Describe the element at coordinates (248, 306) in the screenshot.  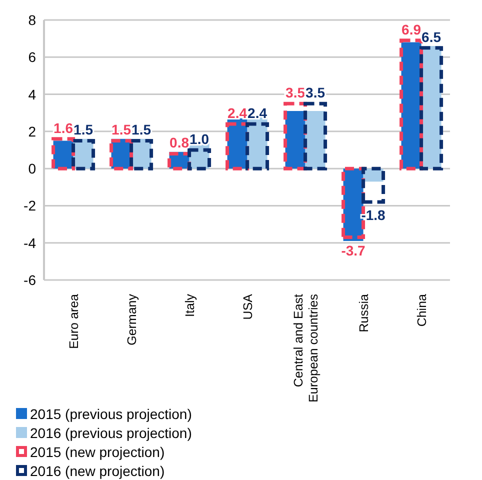
I see `x-tick-label: USA` at that location.